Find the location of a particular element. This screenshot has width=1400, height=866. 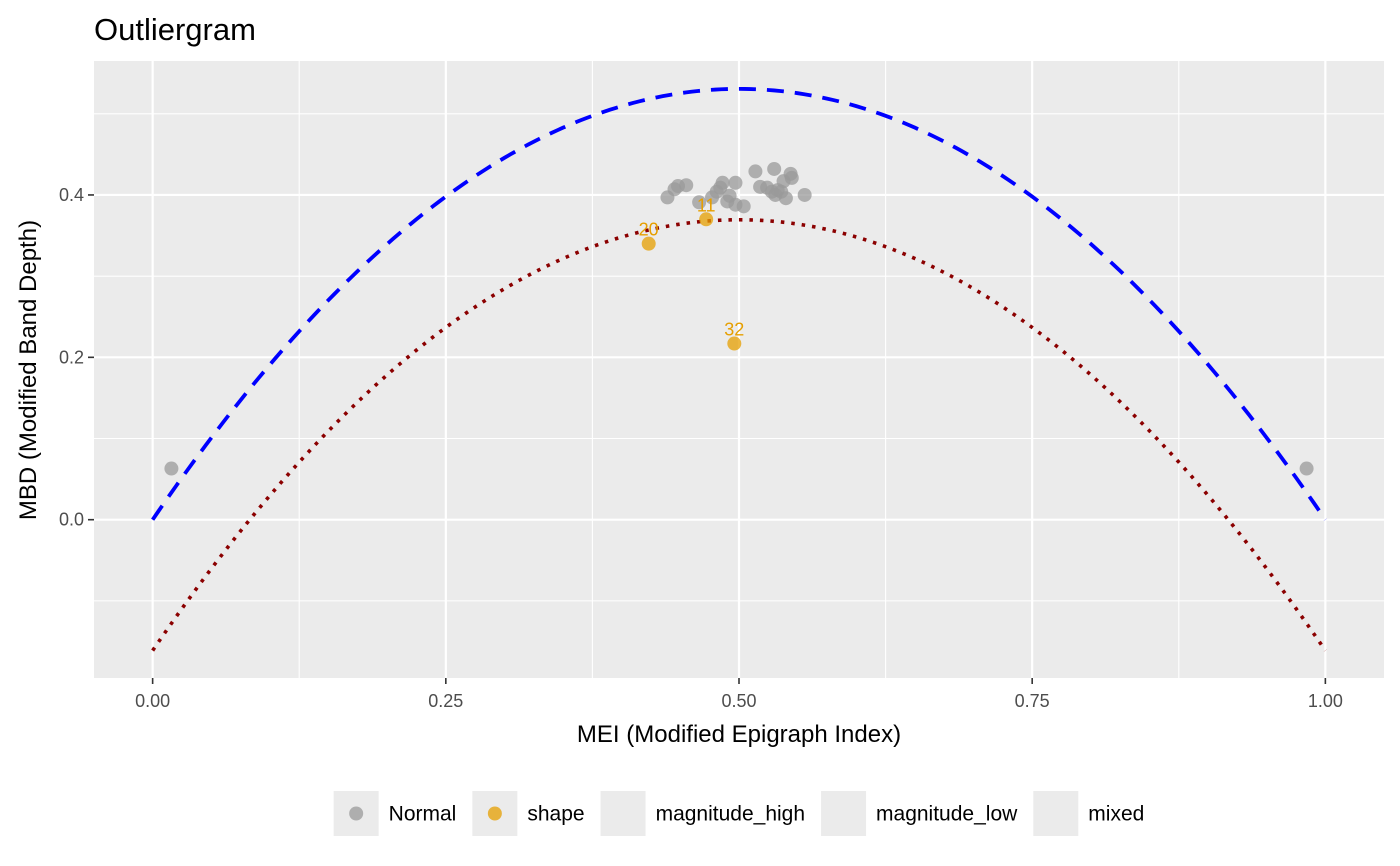

y-axis-title: MBD (Modified Band Depth) is located at coordinates (28, 370).